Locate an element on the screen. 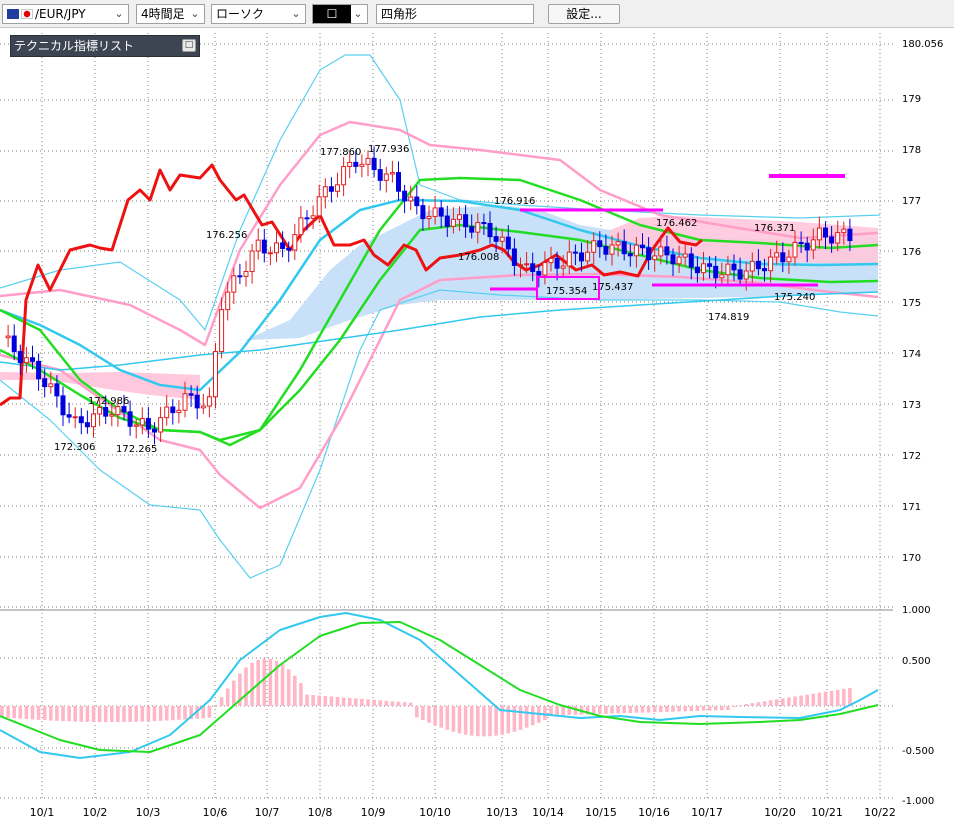  price-axis-label: 170 is located at coordinates (911, 558).